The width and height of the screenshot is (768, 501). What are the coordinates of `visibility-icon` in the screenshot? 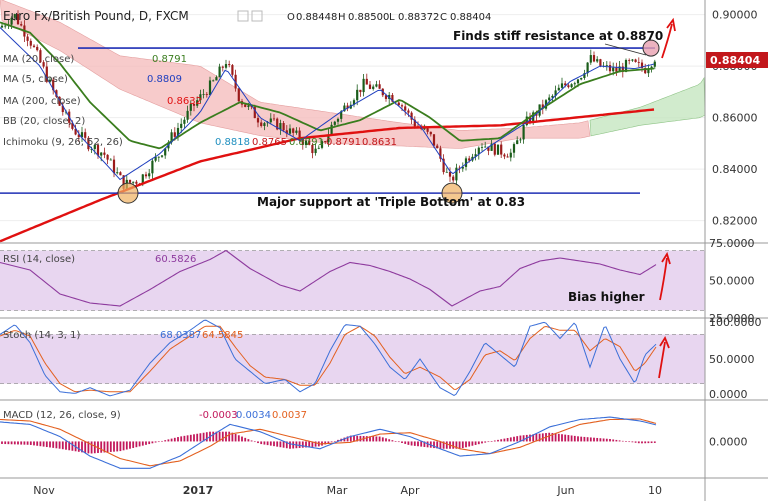 It's located at (257, 16).